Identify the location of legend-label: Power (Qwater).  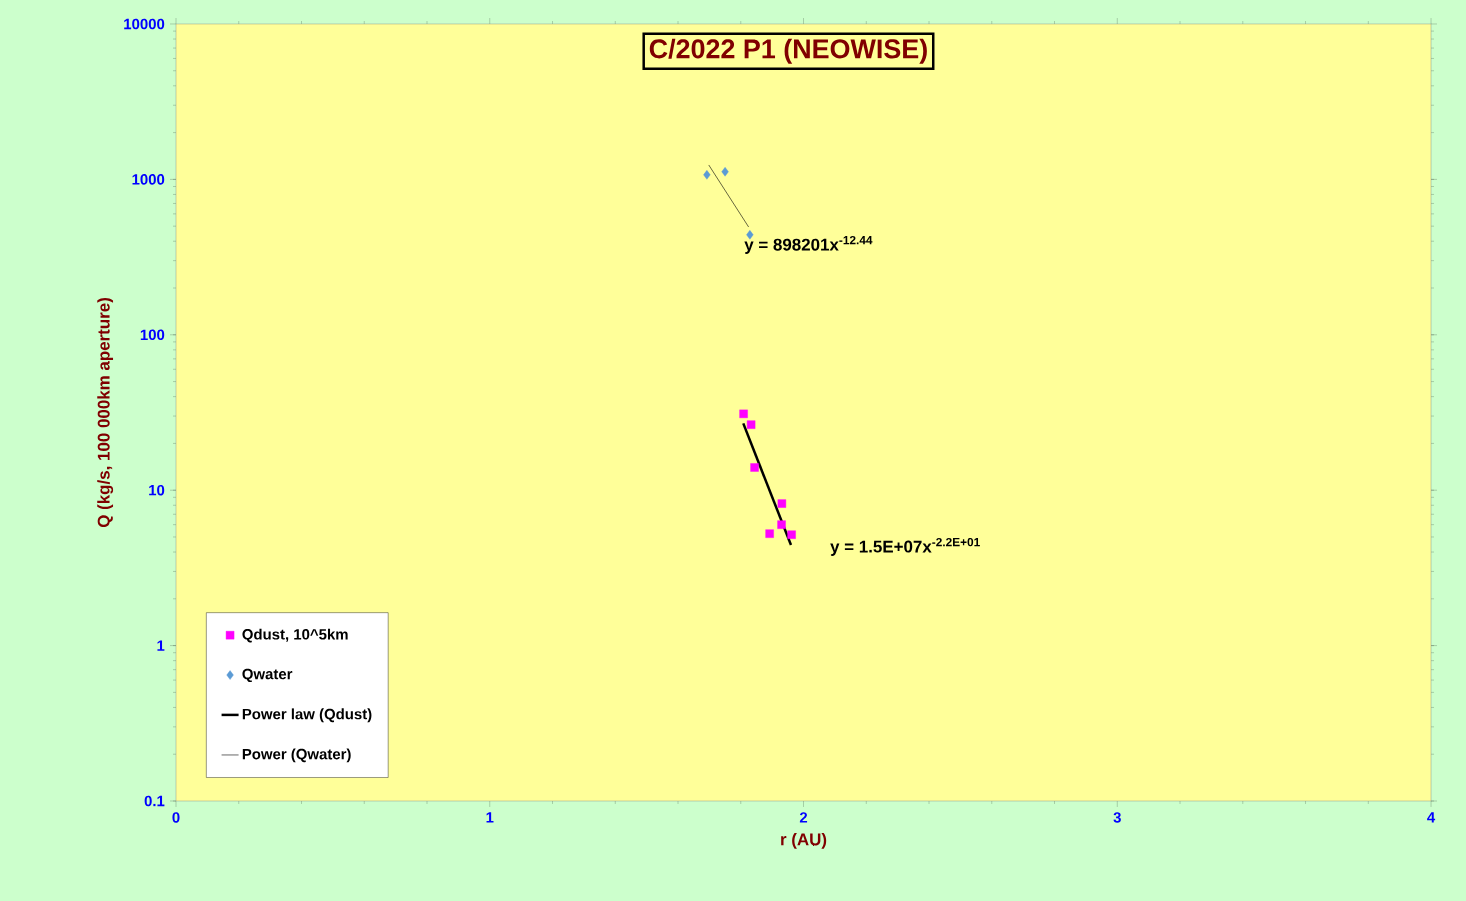
(296, 755).